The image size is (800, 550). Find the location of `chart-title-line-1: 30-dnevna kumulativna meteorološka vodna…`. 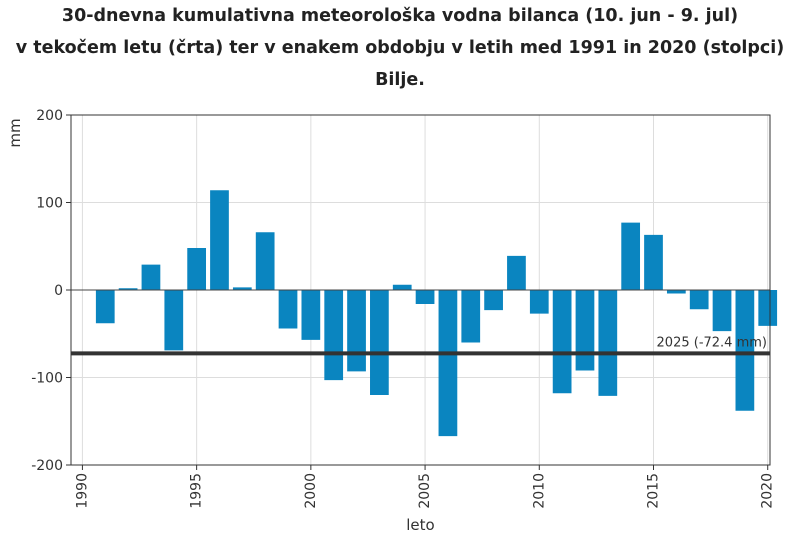

chart-title-line-1: 30-dnevna kumulativna meteorološka vodna… is located at coordinates (400, 16).